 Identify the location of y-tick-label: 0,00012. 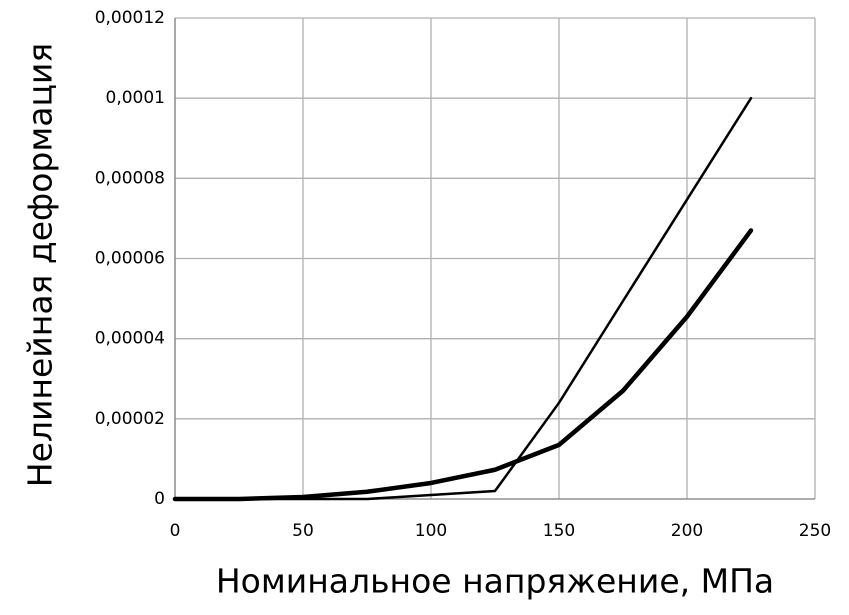
(130, 18).